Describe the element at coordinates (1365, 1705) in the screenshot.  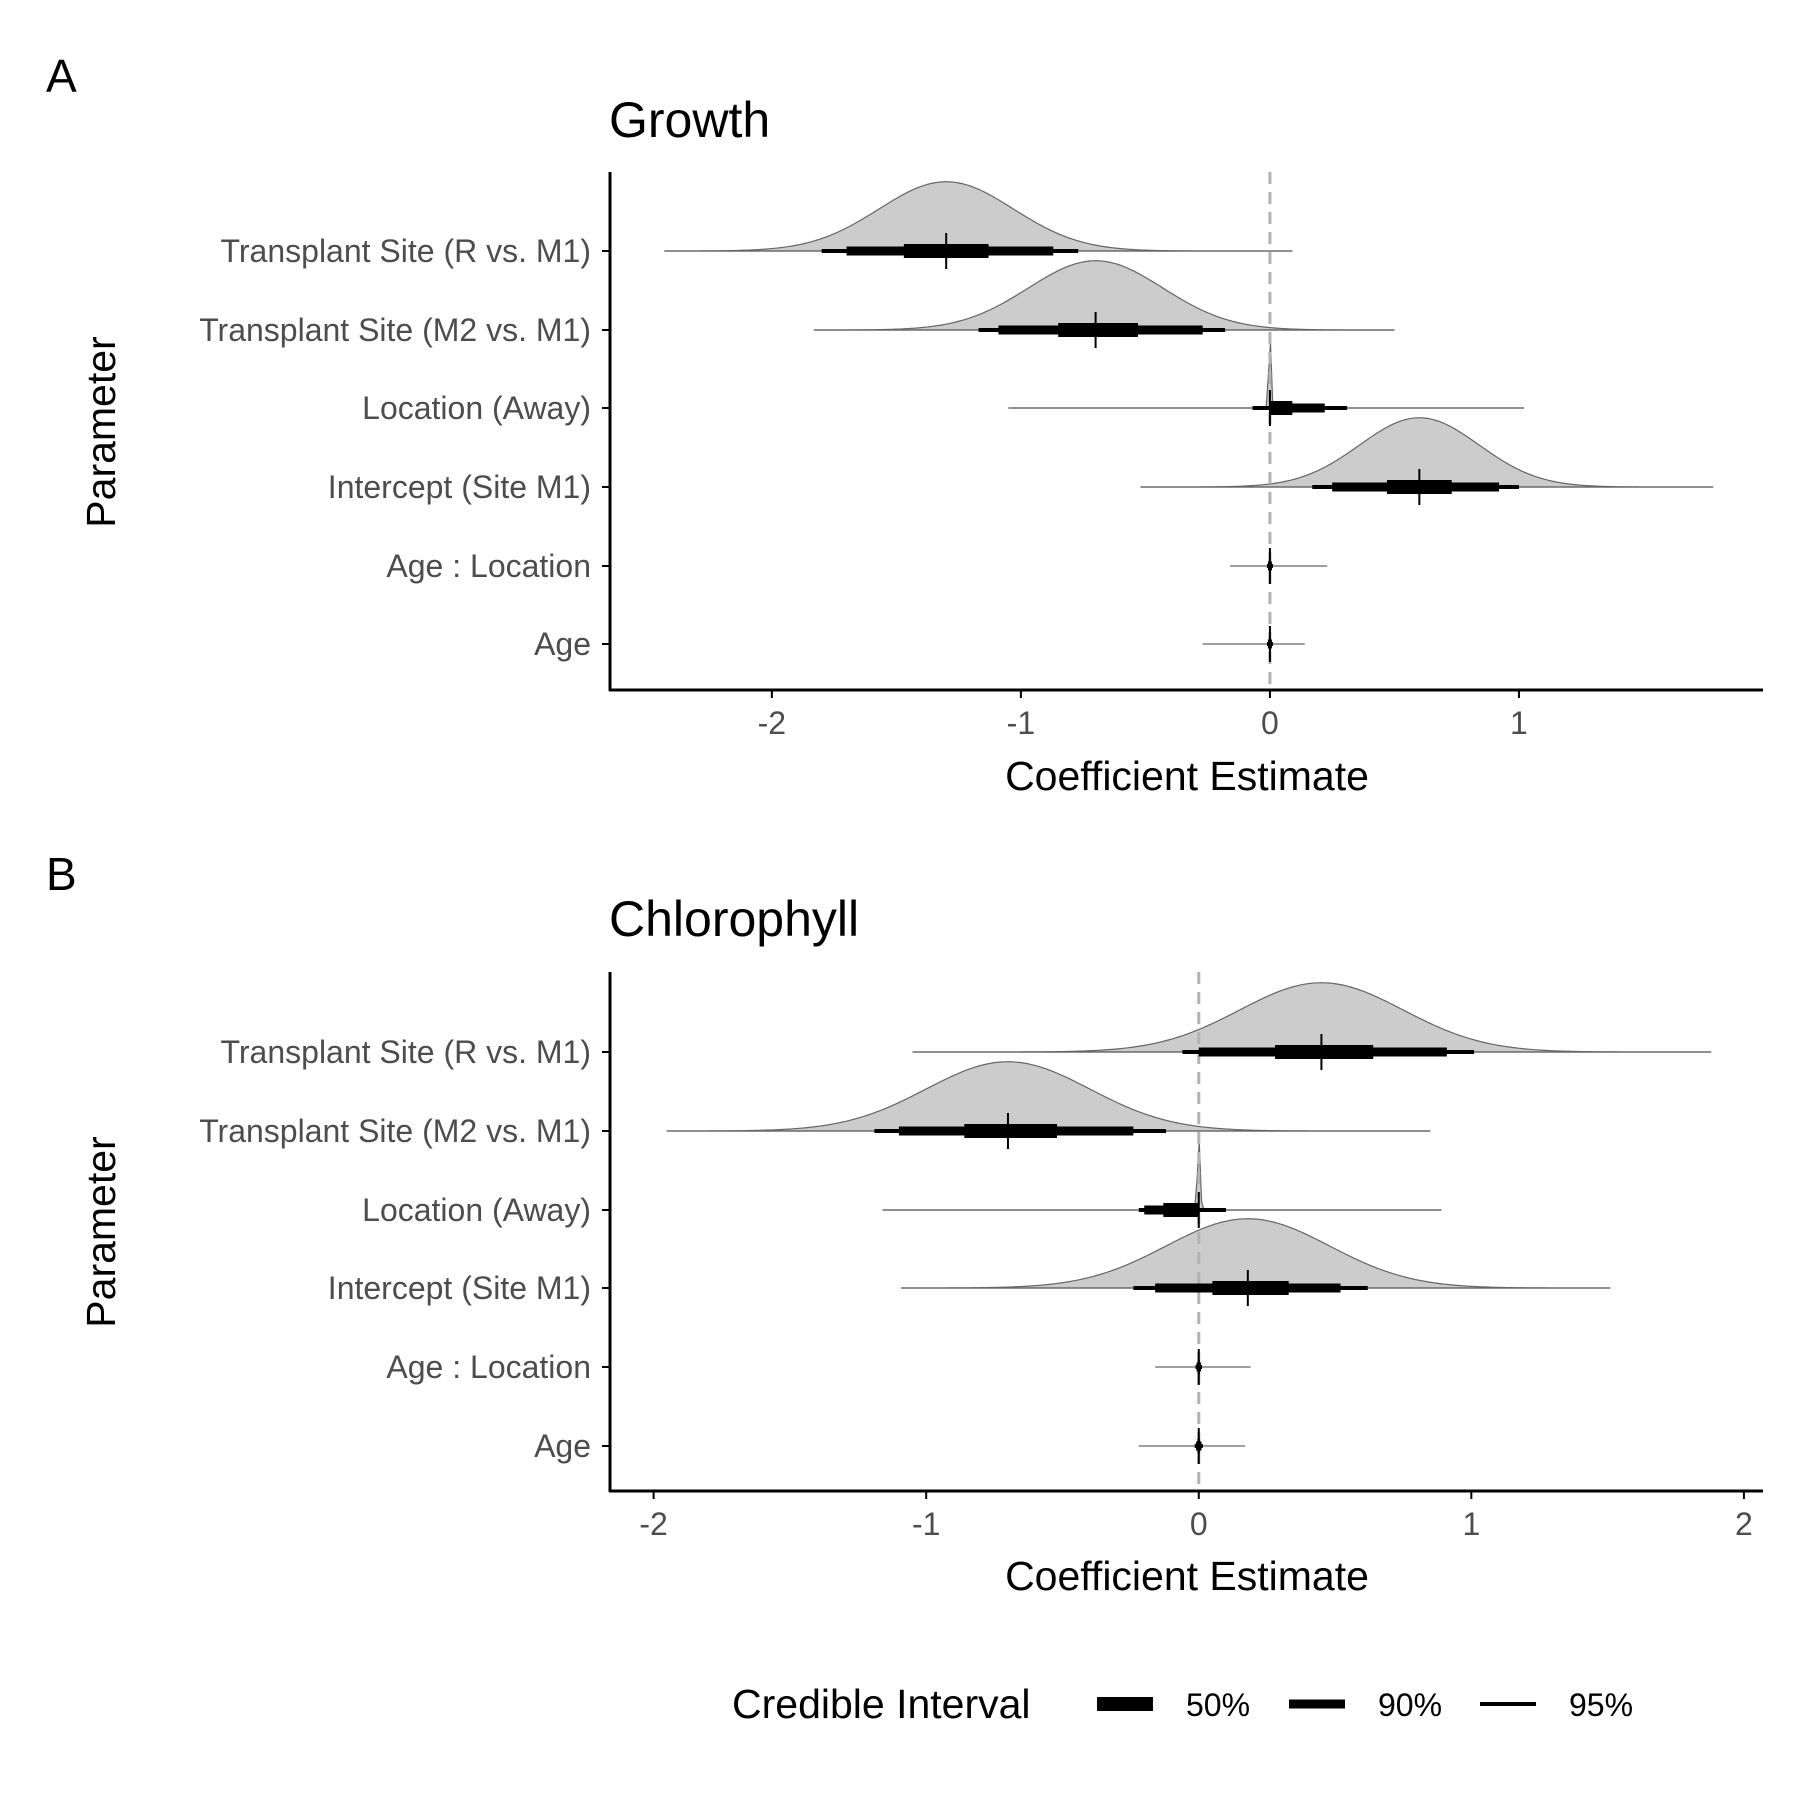
I see `legend-item-90: 90%` at that location.